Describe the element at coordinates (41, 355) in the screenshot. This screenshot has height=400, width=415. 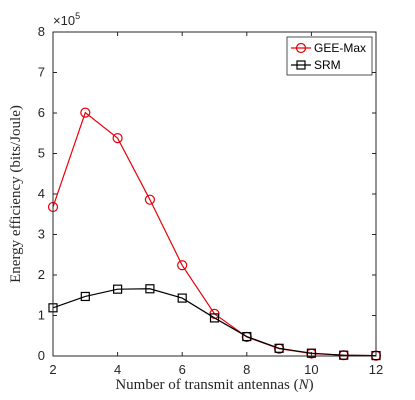
I see `y-tick-label: 0` at that location.